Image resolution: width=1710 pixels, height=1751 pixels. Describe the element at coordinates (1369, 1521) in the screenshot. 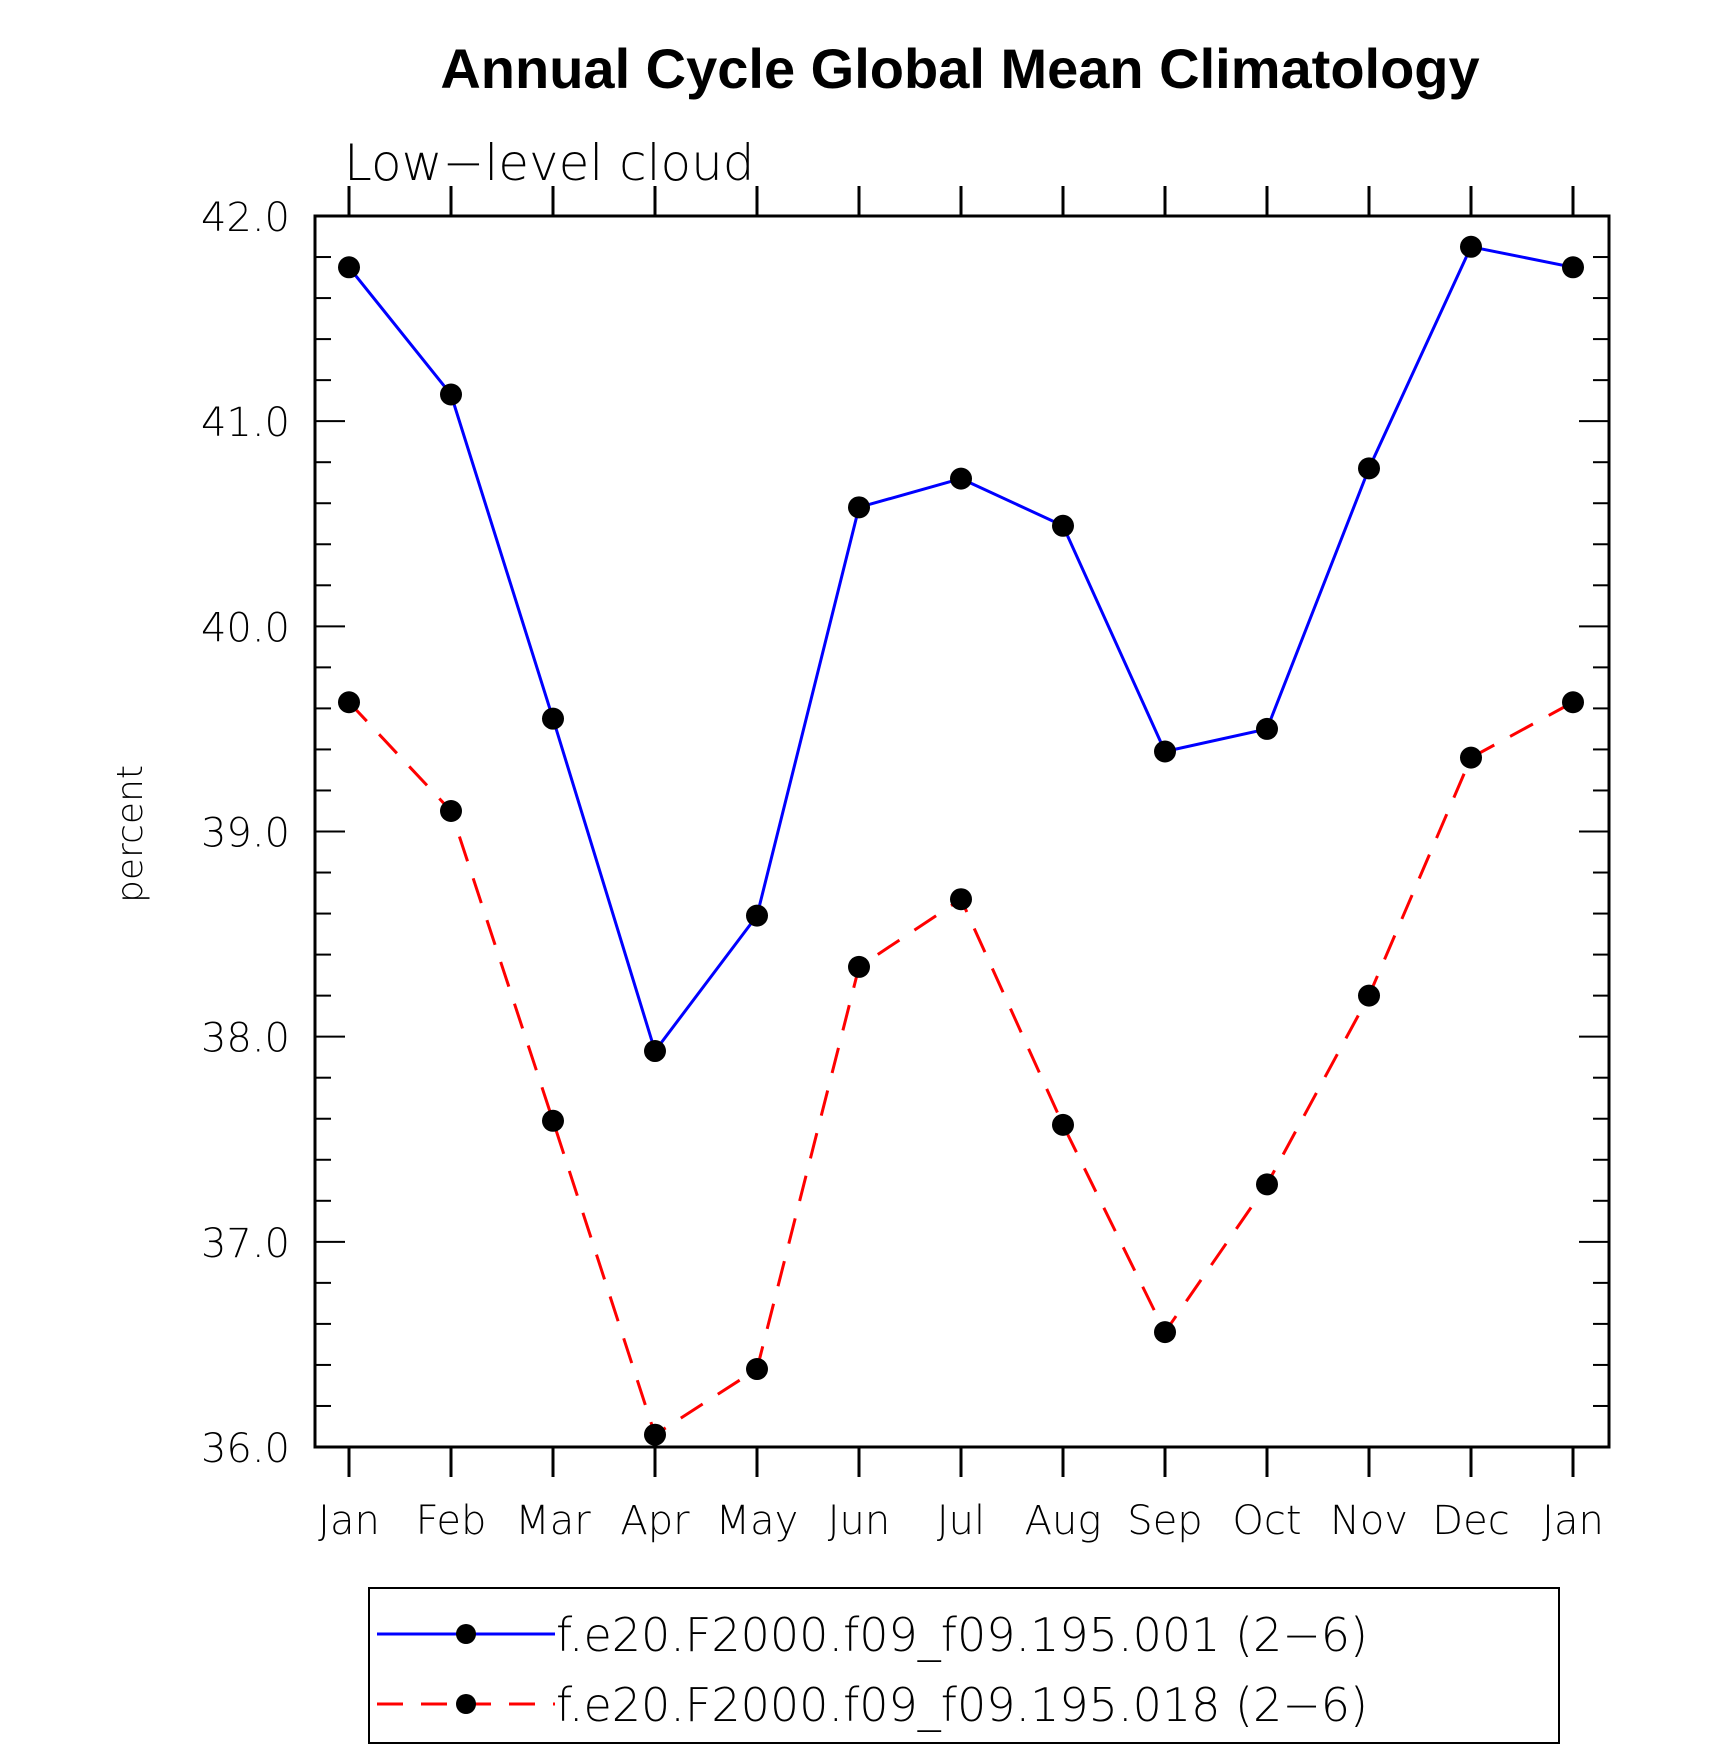

I see `x-tick-label: Nov` at that location.